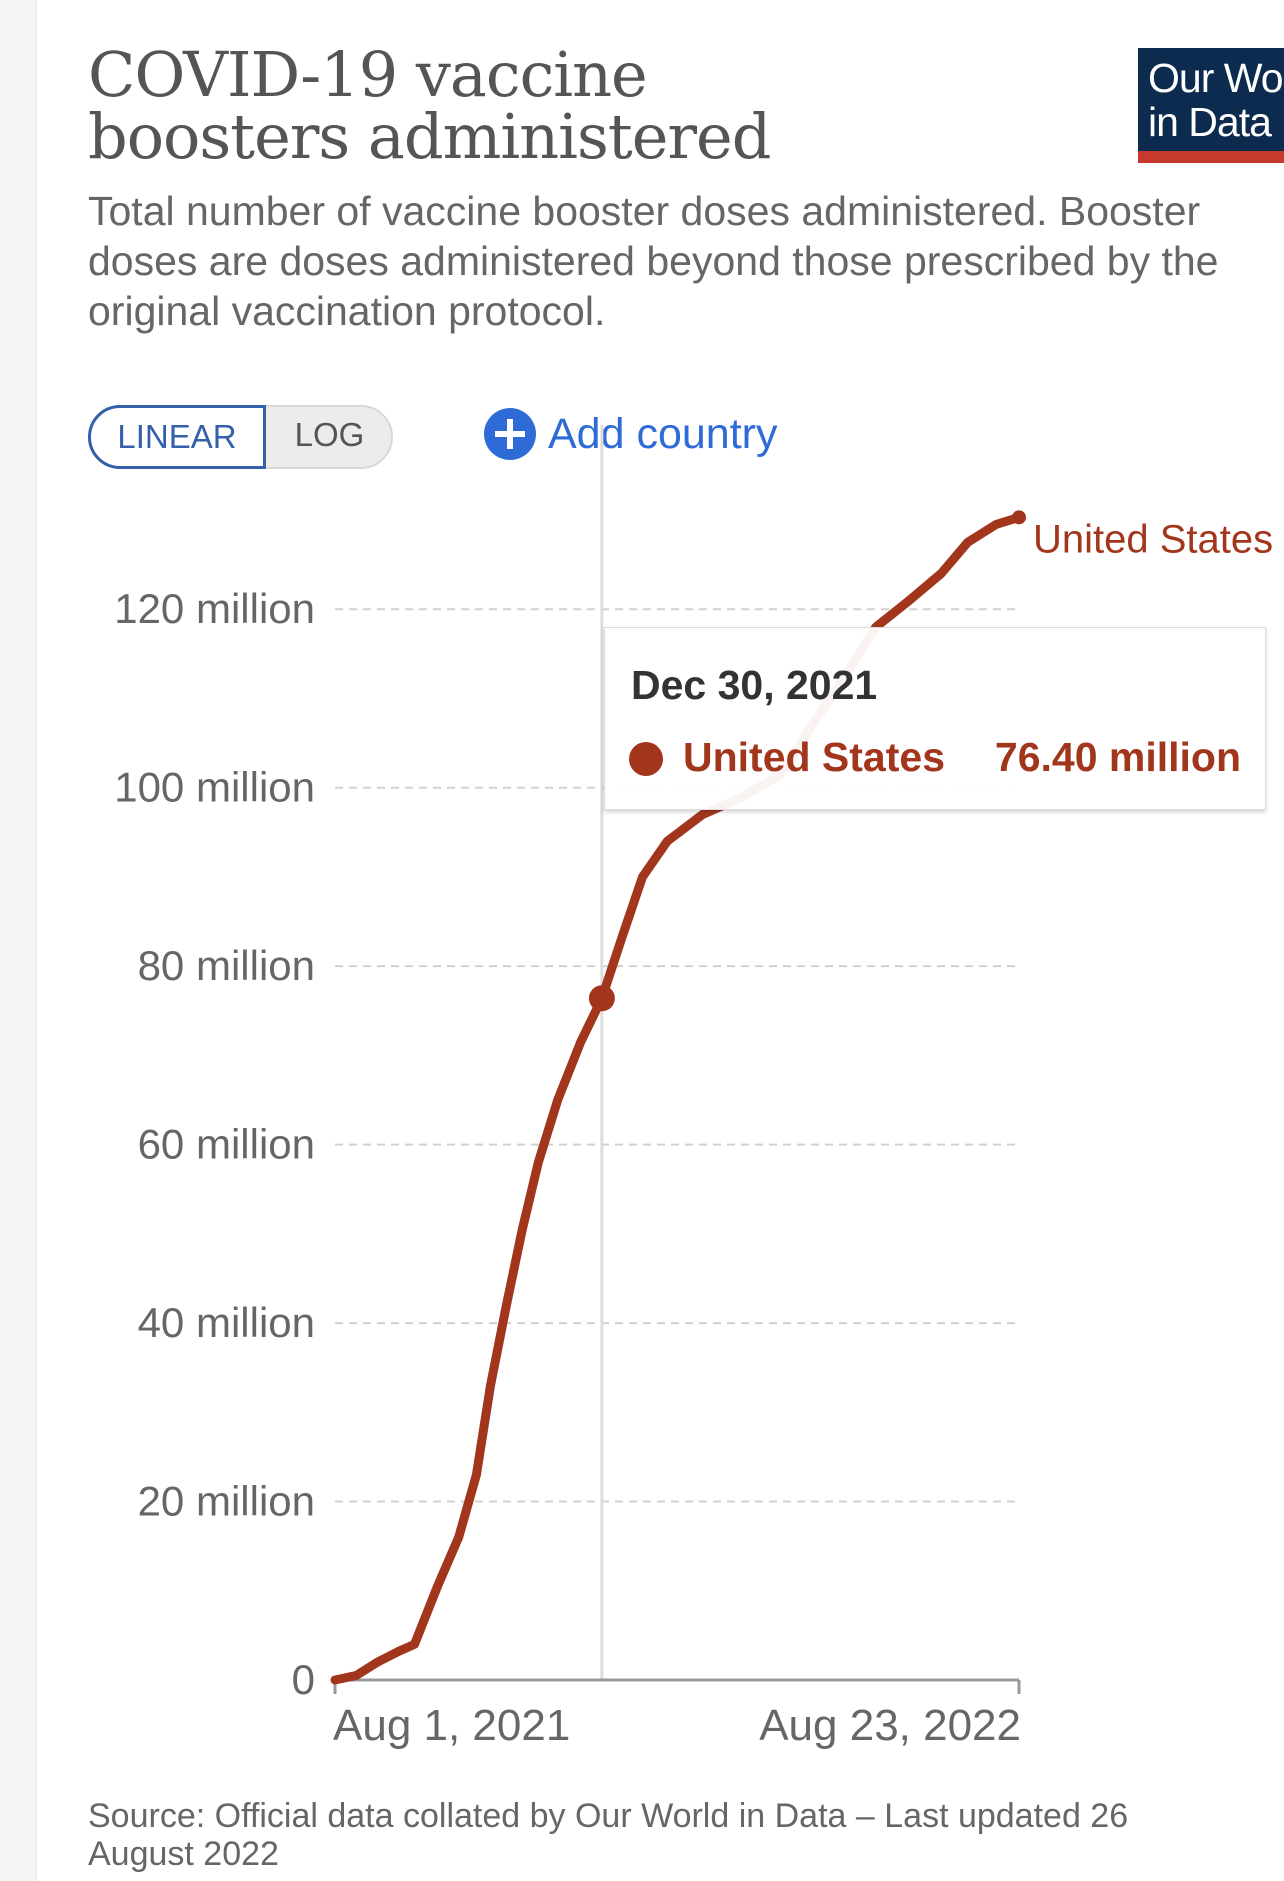  I want to click on log-scale-button: LOG, so click(329, 434).